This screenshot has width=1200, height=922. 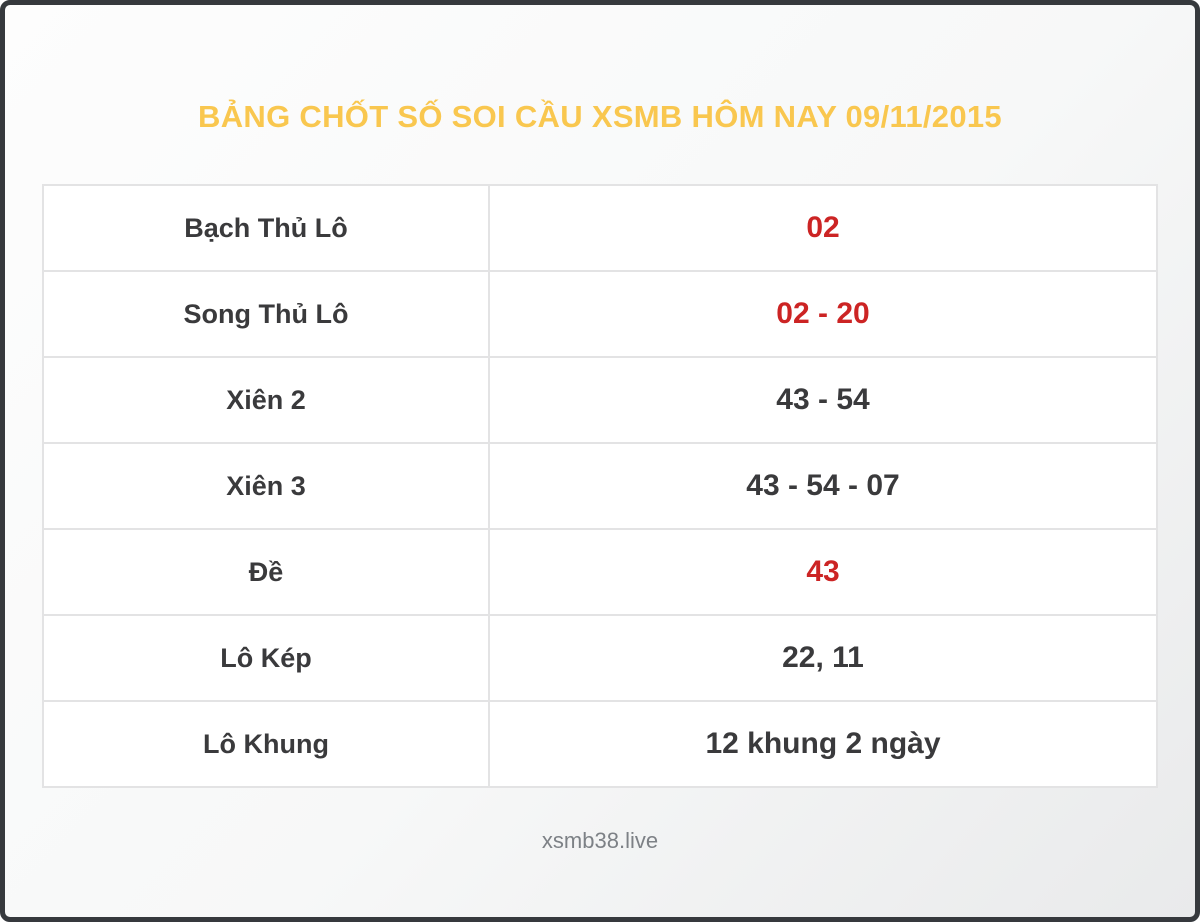 I want to click on row-value: 43 - 54, so click(x=823, y=400).